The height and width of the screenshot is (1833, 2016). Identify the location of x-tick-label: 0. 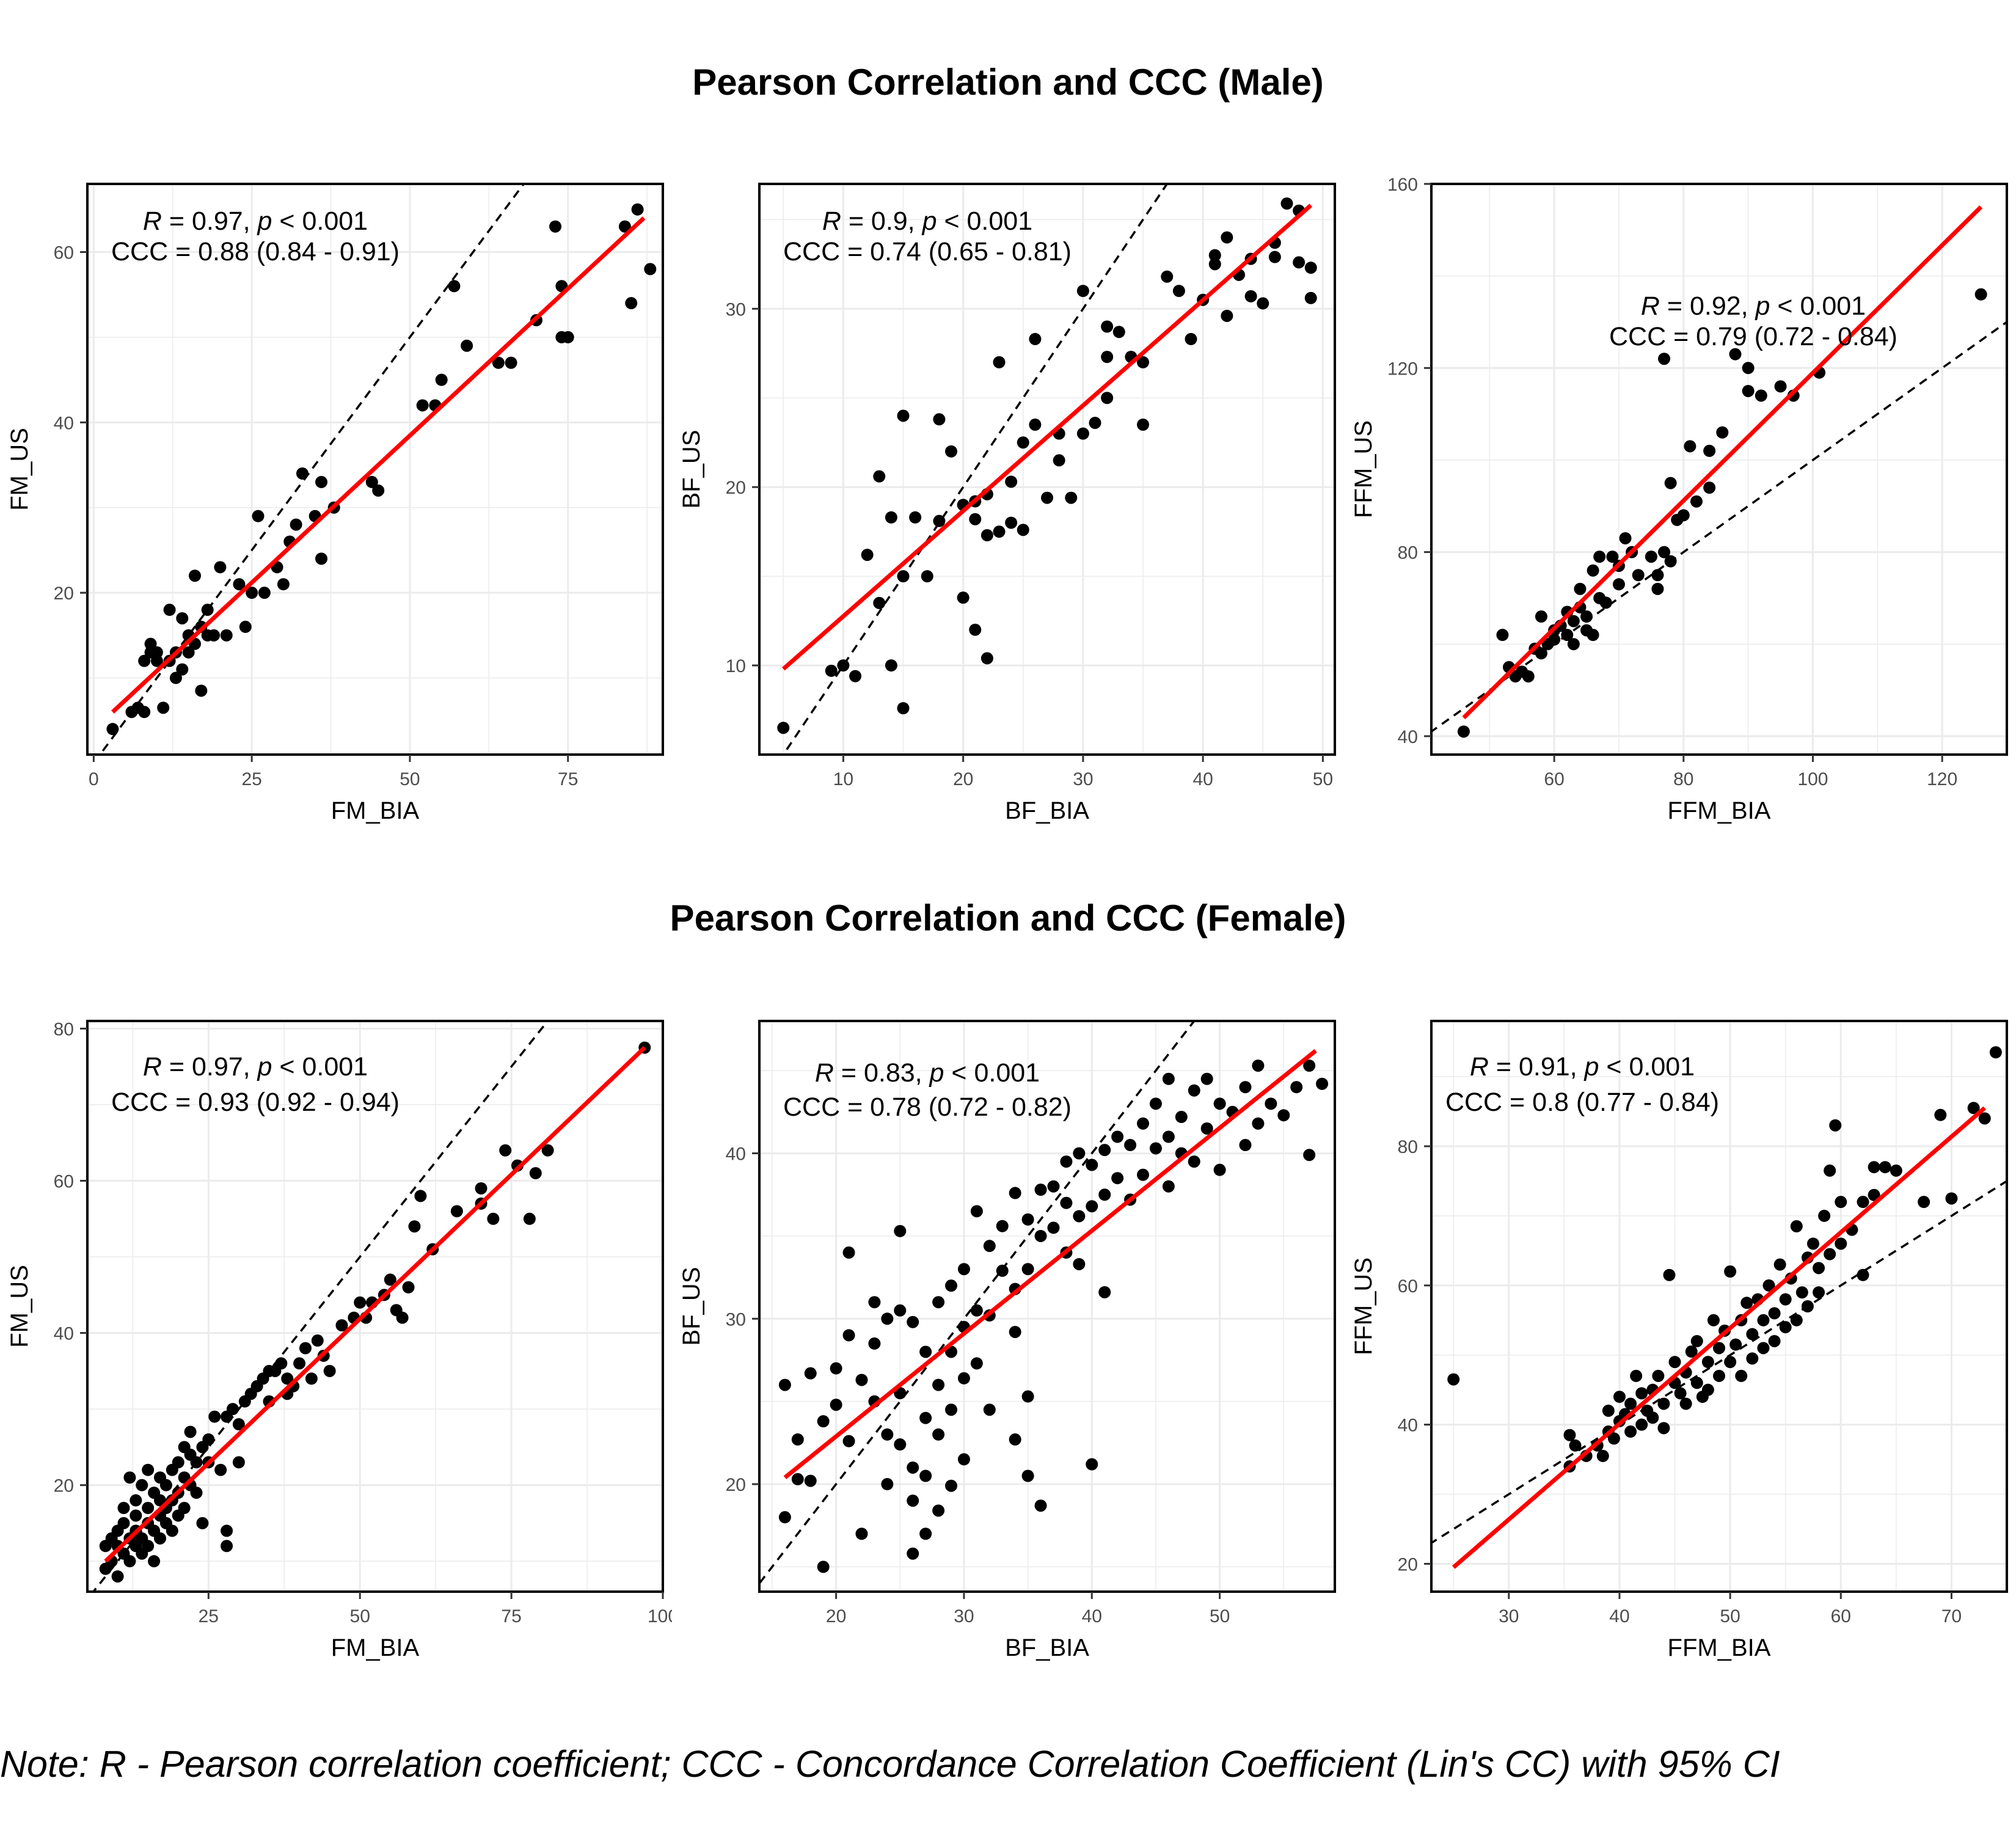
(94, 779).